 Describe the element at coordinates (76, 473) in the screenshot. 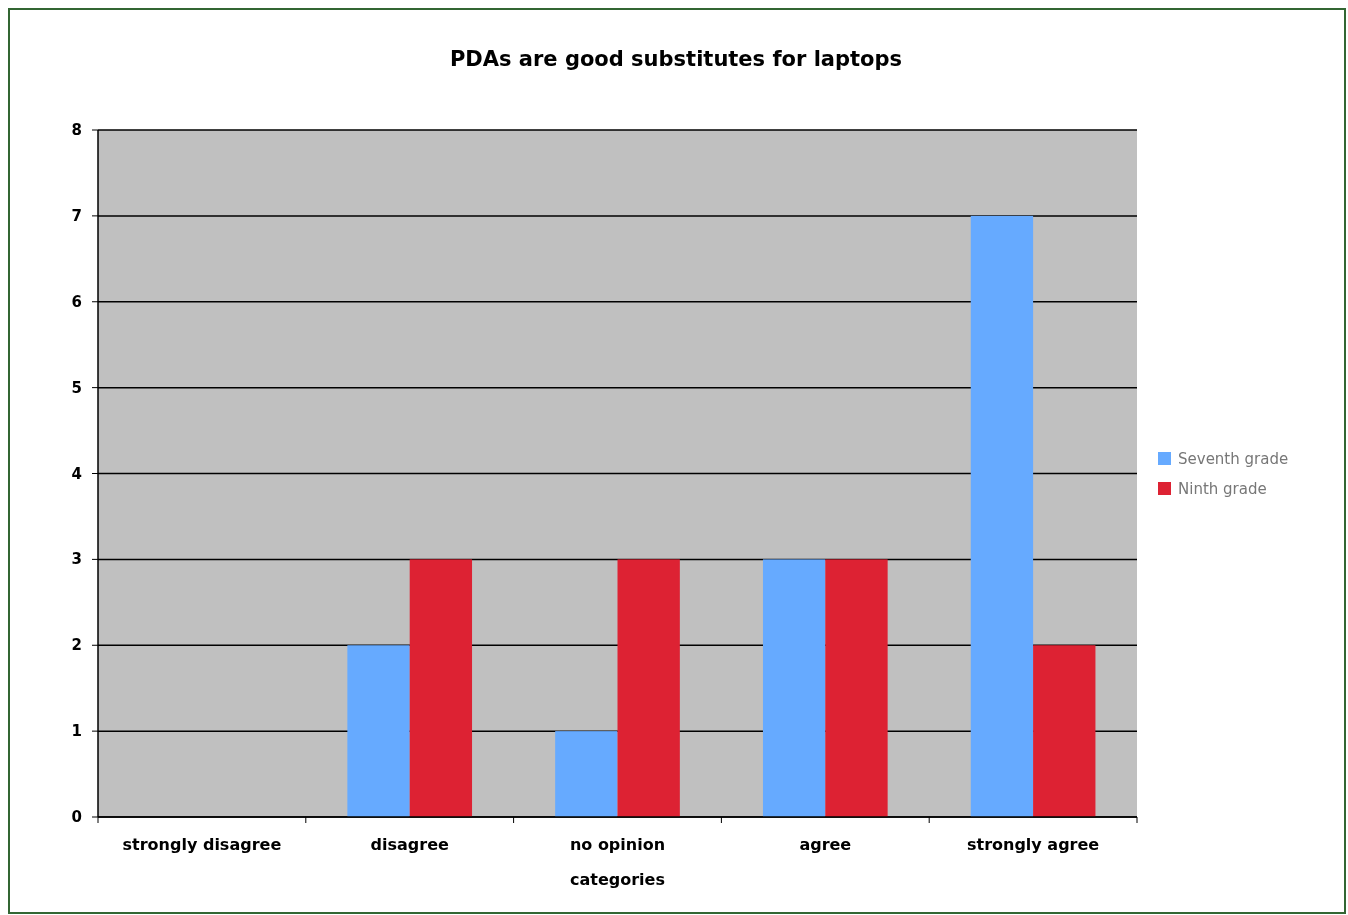

I see `y-tick-label: 4` at that location.